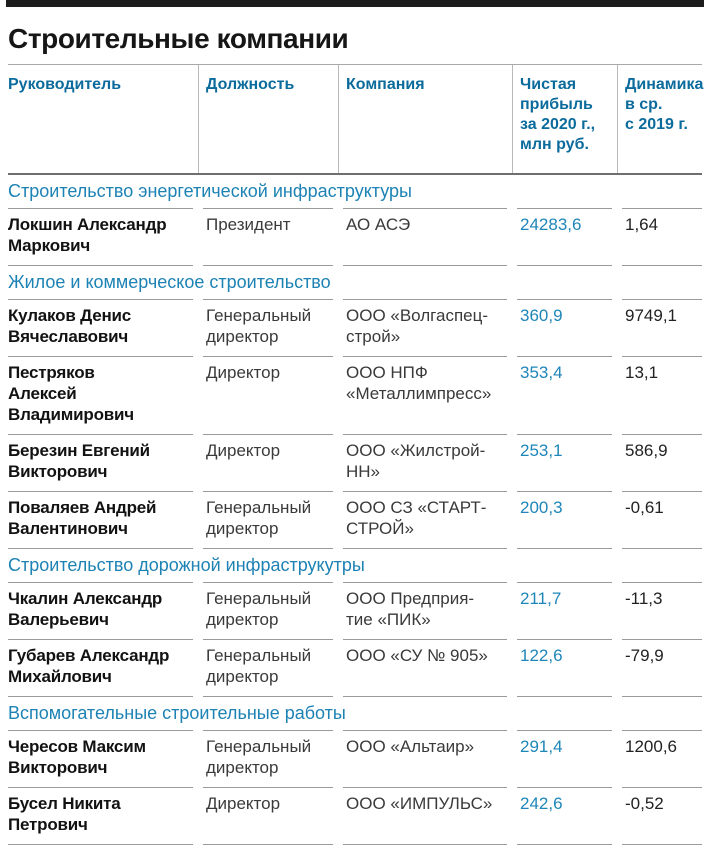 This screenshot has height=851, width=710. Describe the element at coordinates (87, 235) in the screenshot. I see `manager-name: Локшин Александр Маркович` at that location.